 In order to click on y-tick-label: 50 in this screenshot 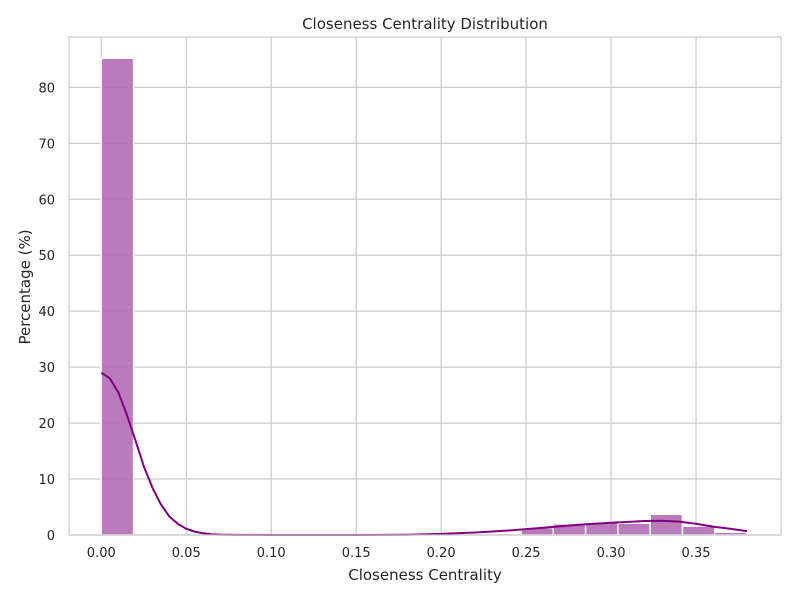, I will do `click(46, 256)`.